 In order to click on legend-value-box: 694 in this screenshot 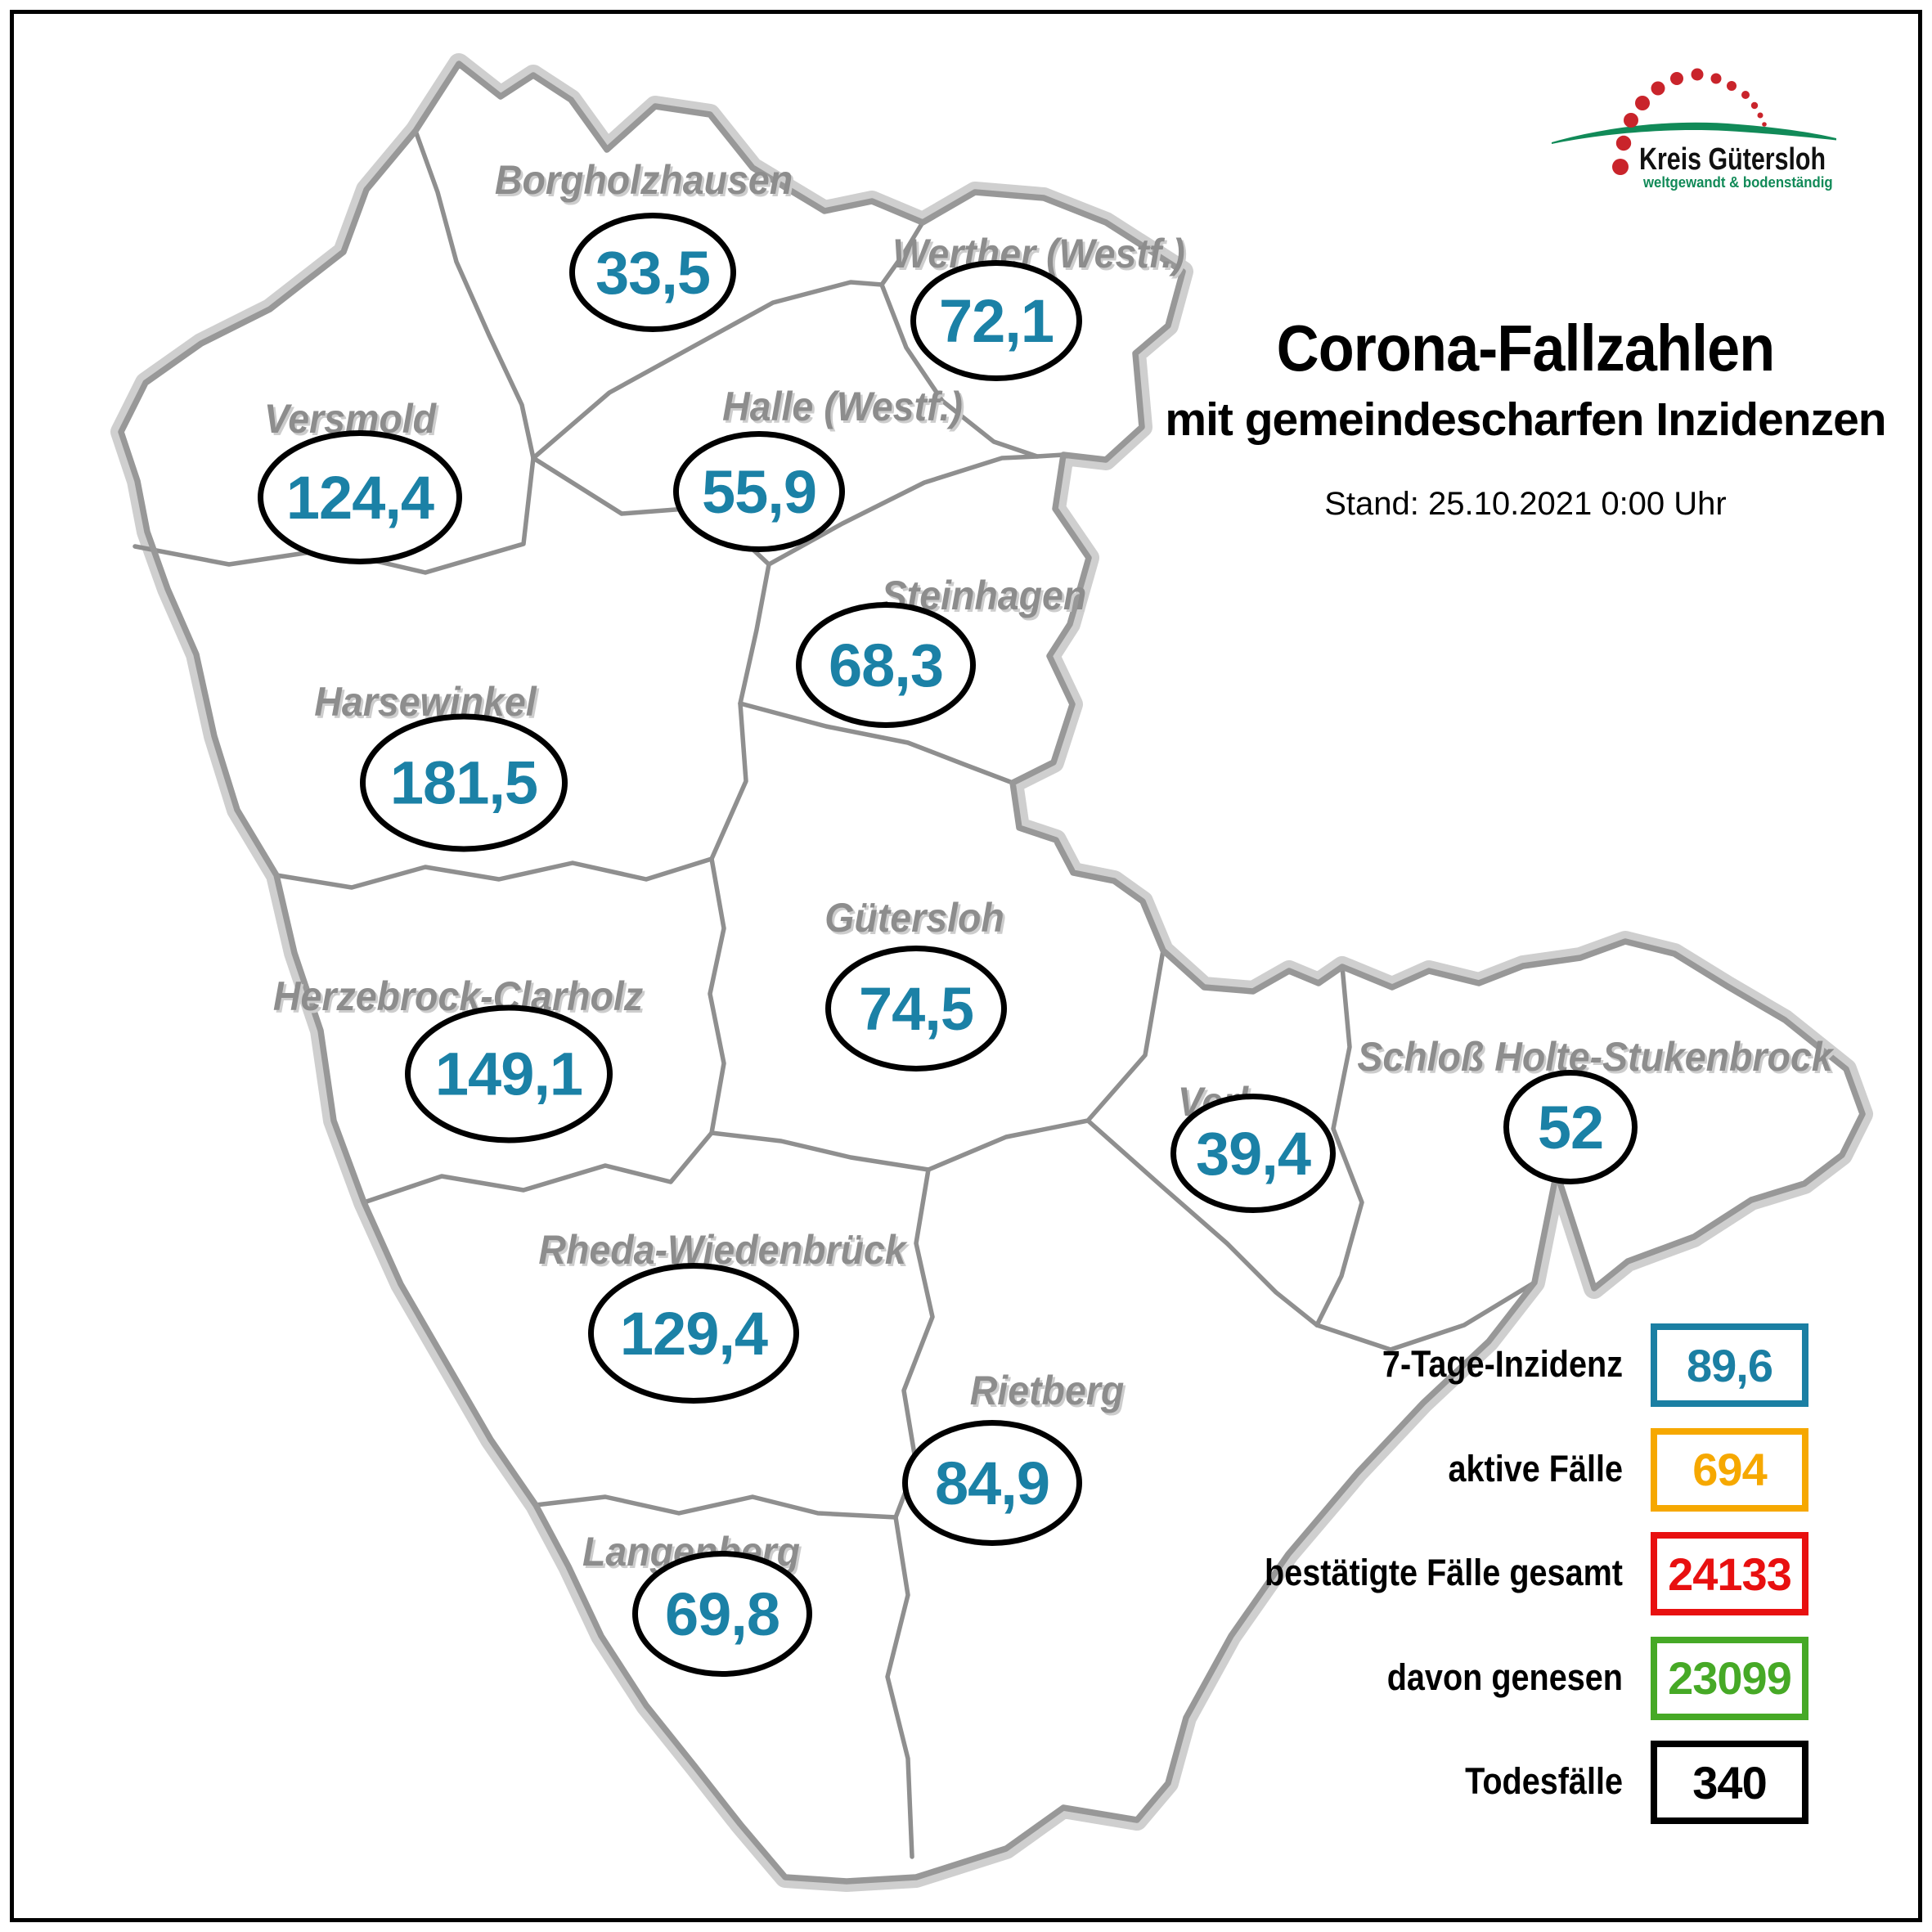, I will do `click(1729, 1470)`.